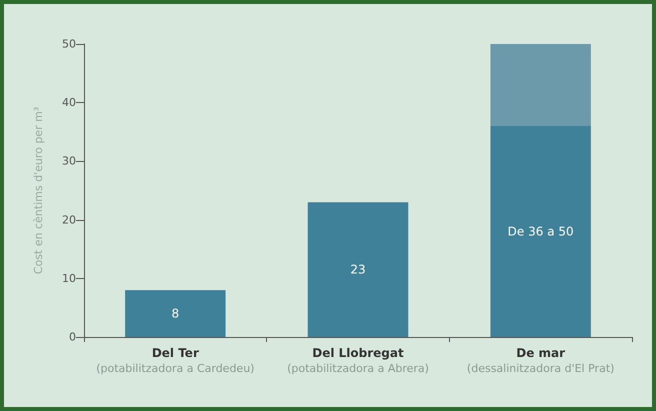 Image resolution: width=656 pixels, height=411 pixels. I want to click on y-tick-label: 0, so click(72, 337).